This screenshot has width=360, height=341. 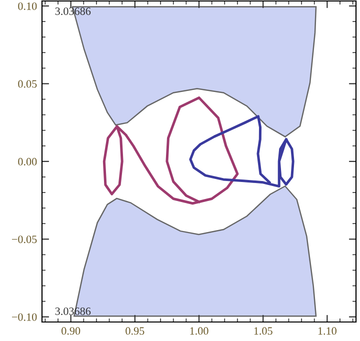 What do you see at coordinates (24, 240) in the screenshot?
I see `y-tick-label: −0.05` at bounding box center [24, 240].